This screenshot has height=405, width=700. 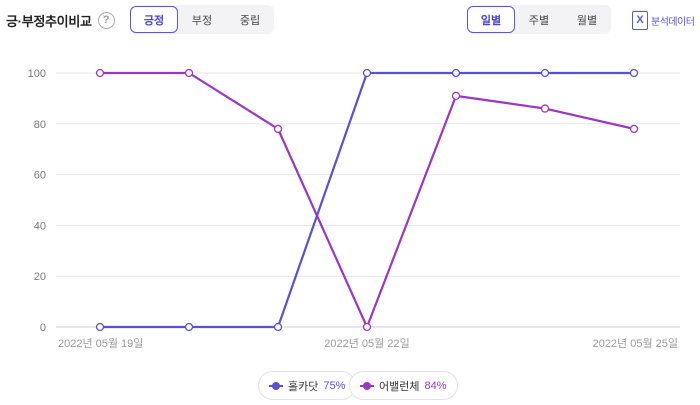 What do you see at coordinates (399, 386) in the screenshot?
I see `legend-series-2-name: 어밸런체` at bounding box center [399, 386].